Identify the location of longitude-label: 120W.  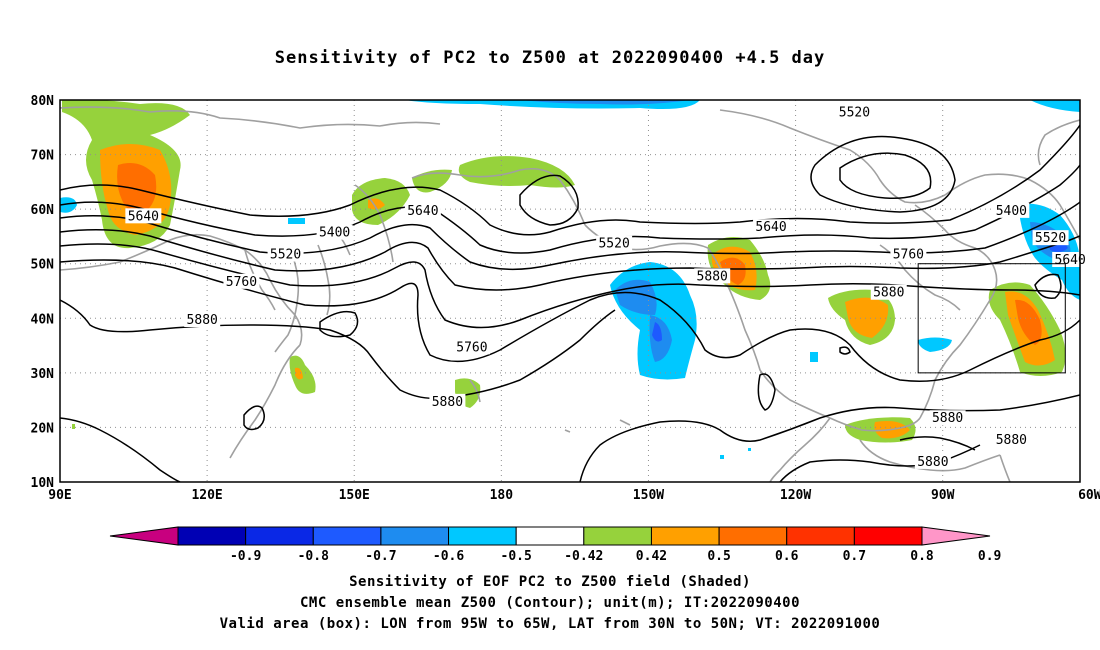
(795, 495).